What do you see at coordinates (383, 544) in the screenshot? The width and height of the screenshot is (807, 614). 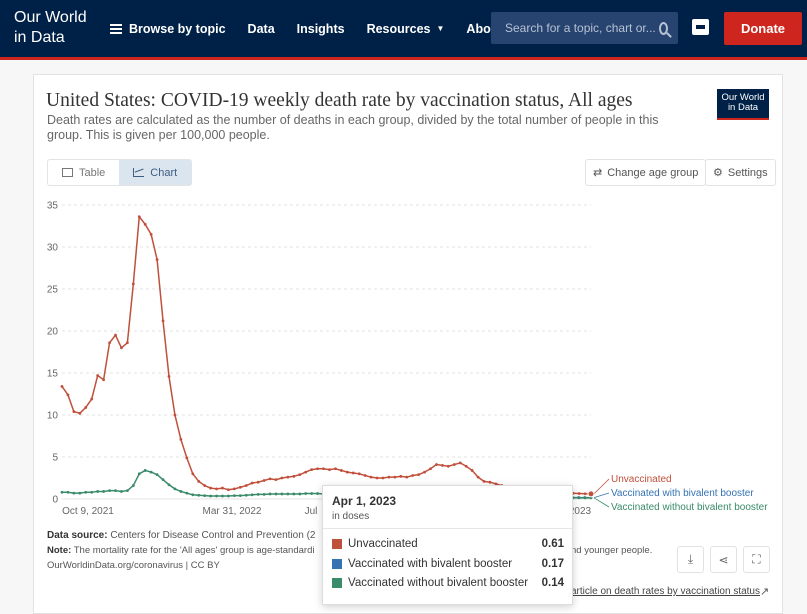 I see `tooltip-series-name: Unvaccinated` at bounding box center [383, 544].